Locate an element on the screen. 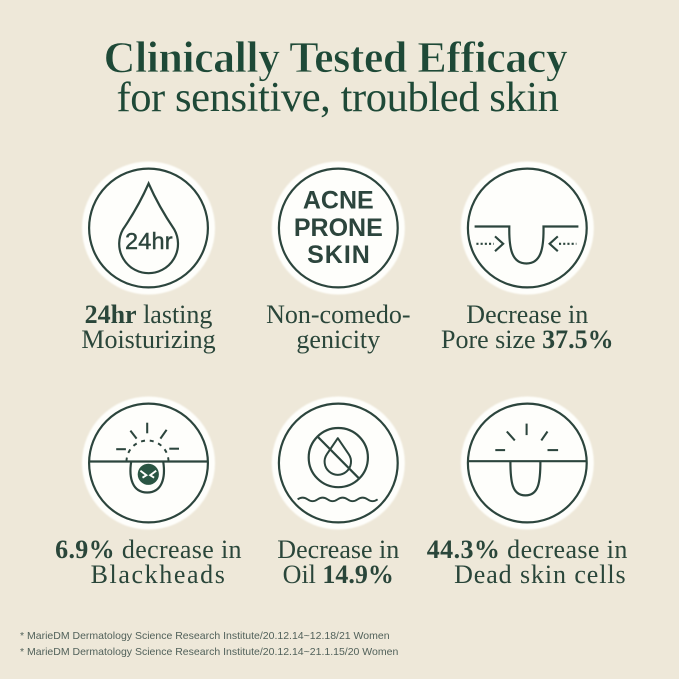 This screenshot has width=679, height=679. svg-text: SKIN is located at coordinates (339, 255).